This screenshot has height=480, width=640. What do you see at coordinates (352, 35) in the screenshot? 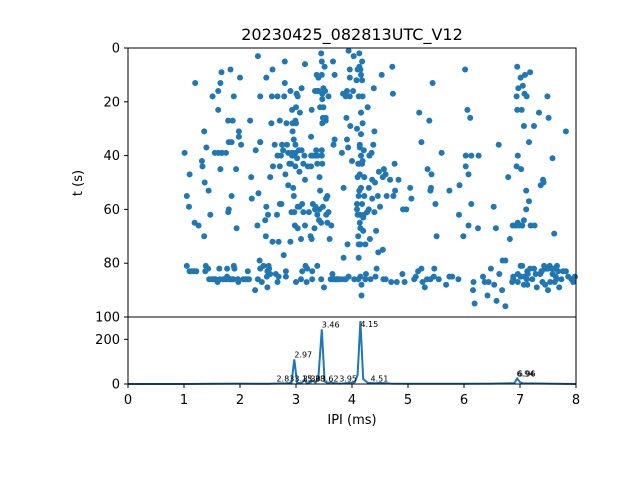
I see `chart-title: 20230425_082813UTC_V12` at bounding box center [352, 35].